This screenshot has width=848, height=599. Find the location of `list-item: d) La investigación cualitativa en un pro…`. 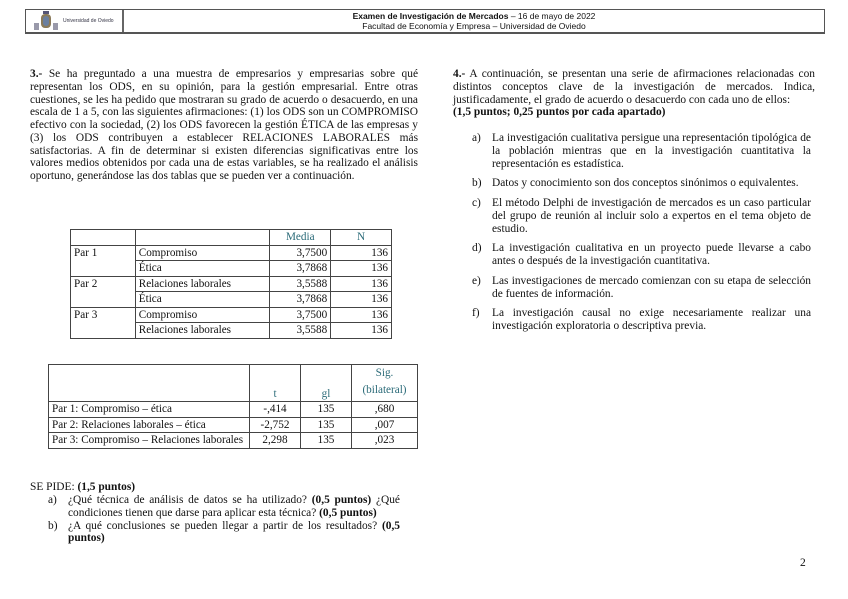

list-item: d) La investigación cualitativa en un pro… is located at coordinates (641, 254).